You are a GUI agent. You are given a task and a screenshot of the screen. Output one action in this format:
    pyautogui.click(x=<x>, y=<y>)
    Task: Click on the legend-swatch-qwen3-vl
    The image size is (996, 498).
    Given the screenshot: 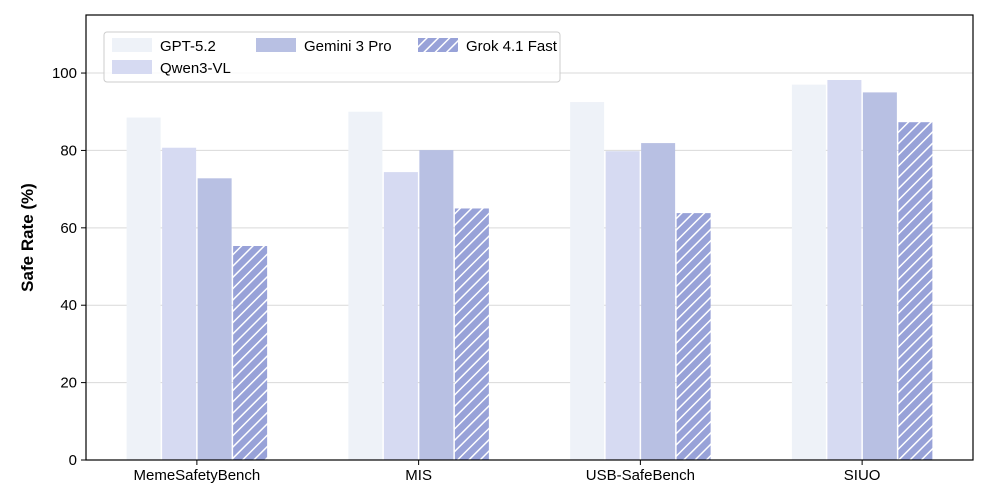 What is the action you would take?
    pyautogui.click(x=132, y=67)
    